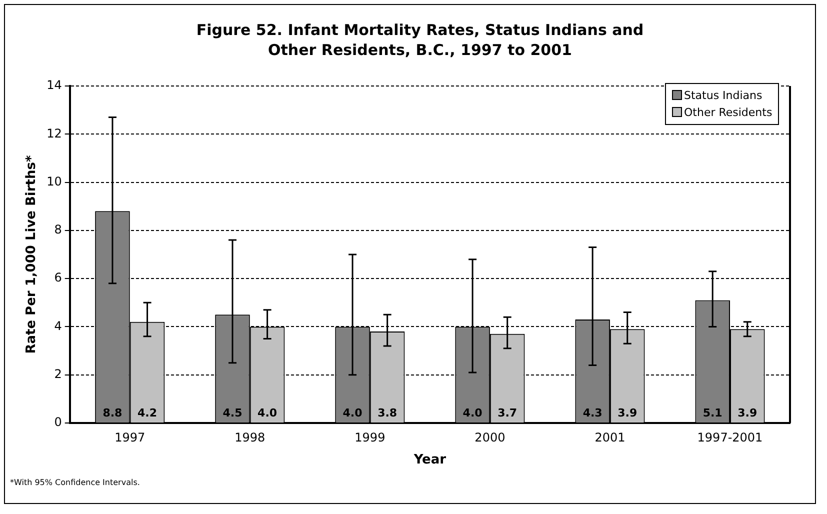 The image size is (827, 514). What do you see at coordinates (712, 413) in the screenshot?
I see `data-label: 5.1` at bounding box center [712, 413].